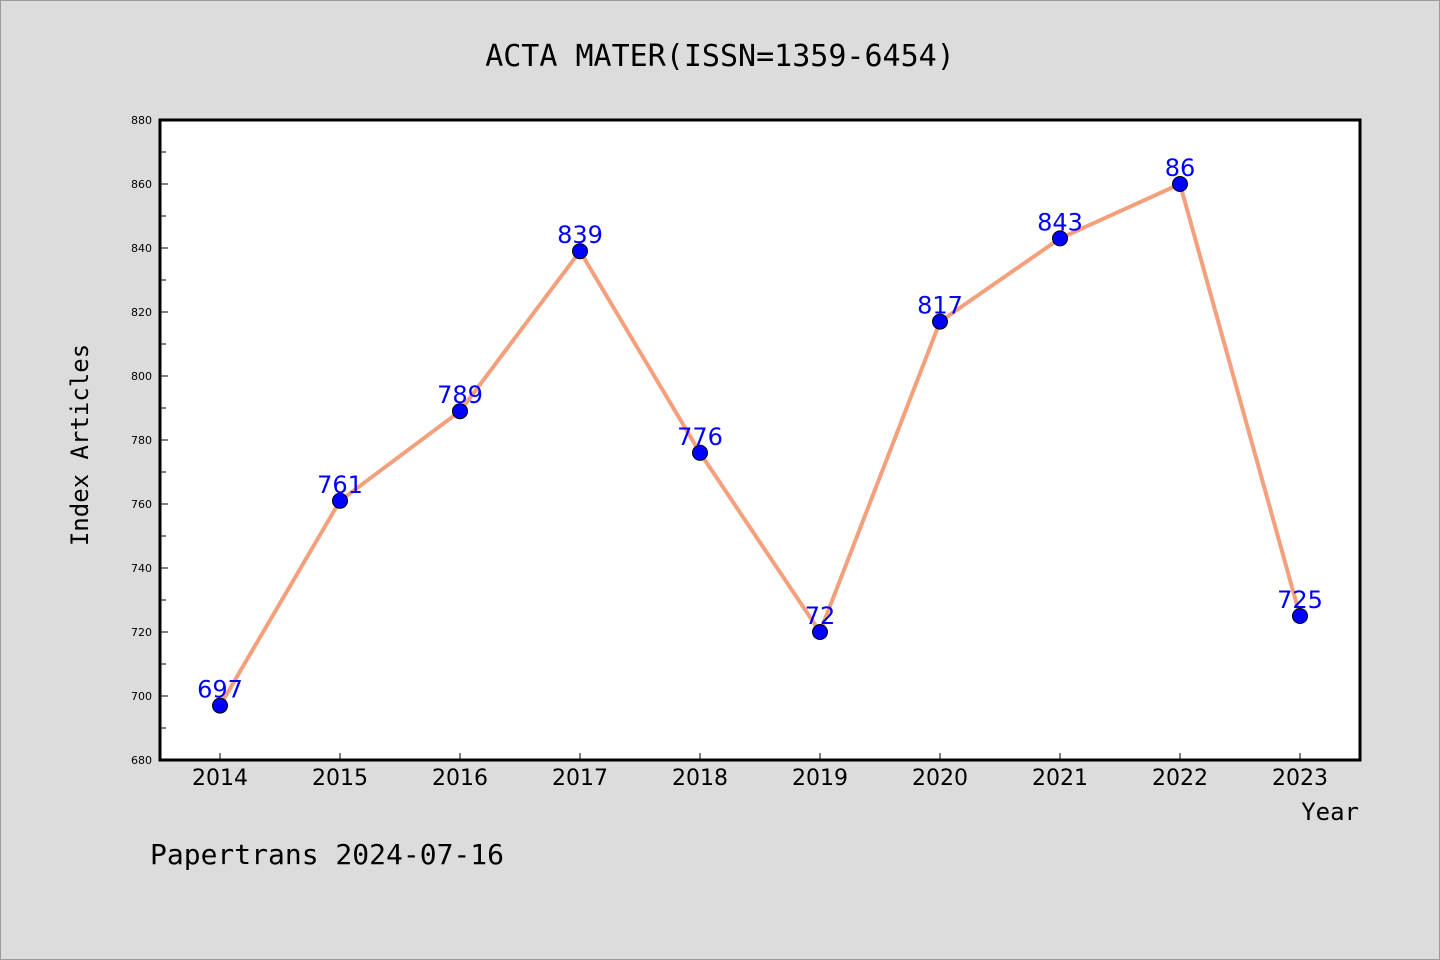  What do you see at coordinates (460, 395) in the screenshot?
I see `data-label: 789` at bounding box center [460, 395].